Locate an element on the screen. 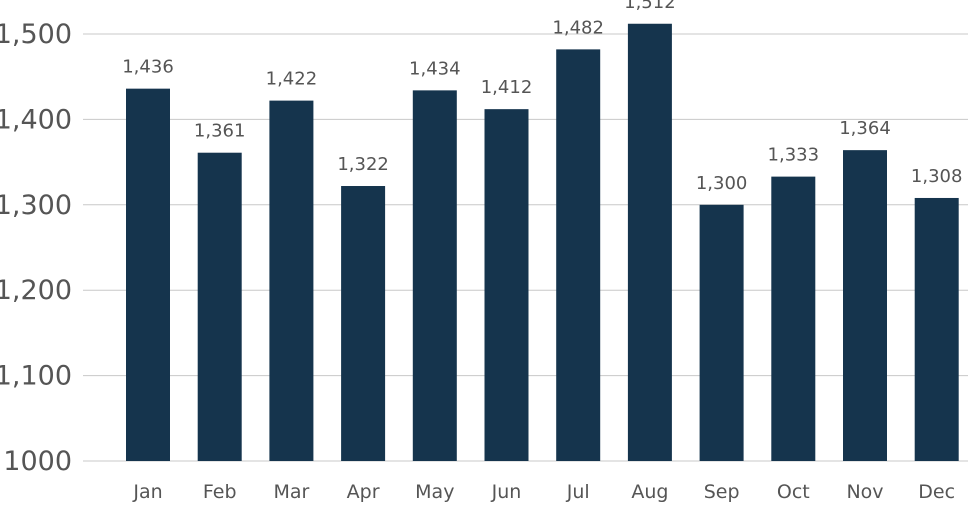 This screenshot has height=505, width=968. data-label: 1,482 is located at coordinates (578, 27).